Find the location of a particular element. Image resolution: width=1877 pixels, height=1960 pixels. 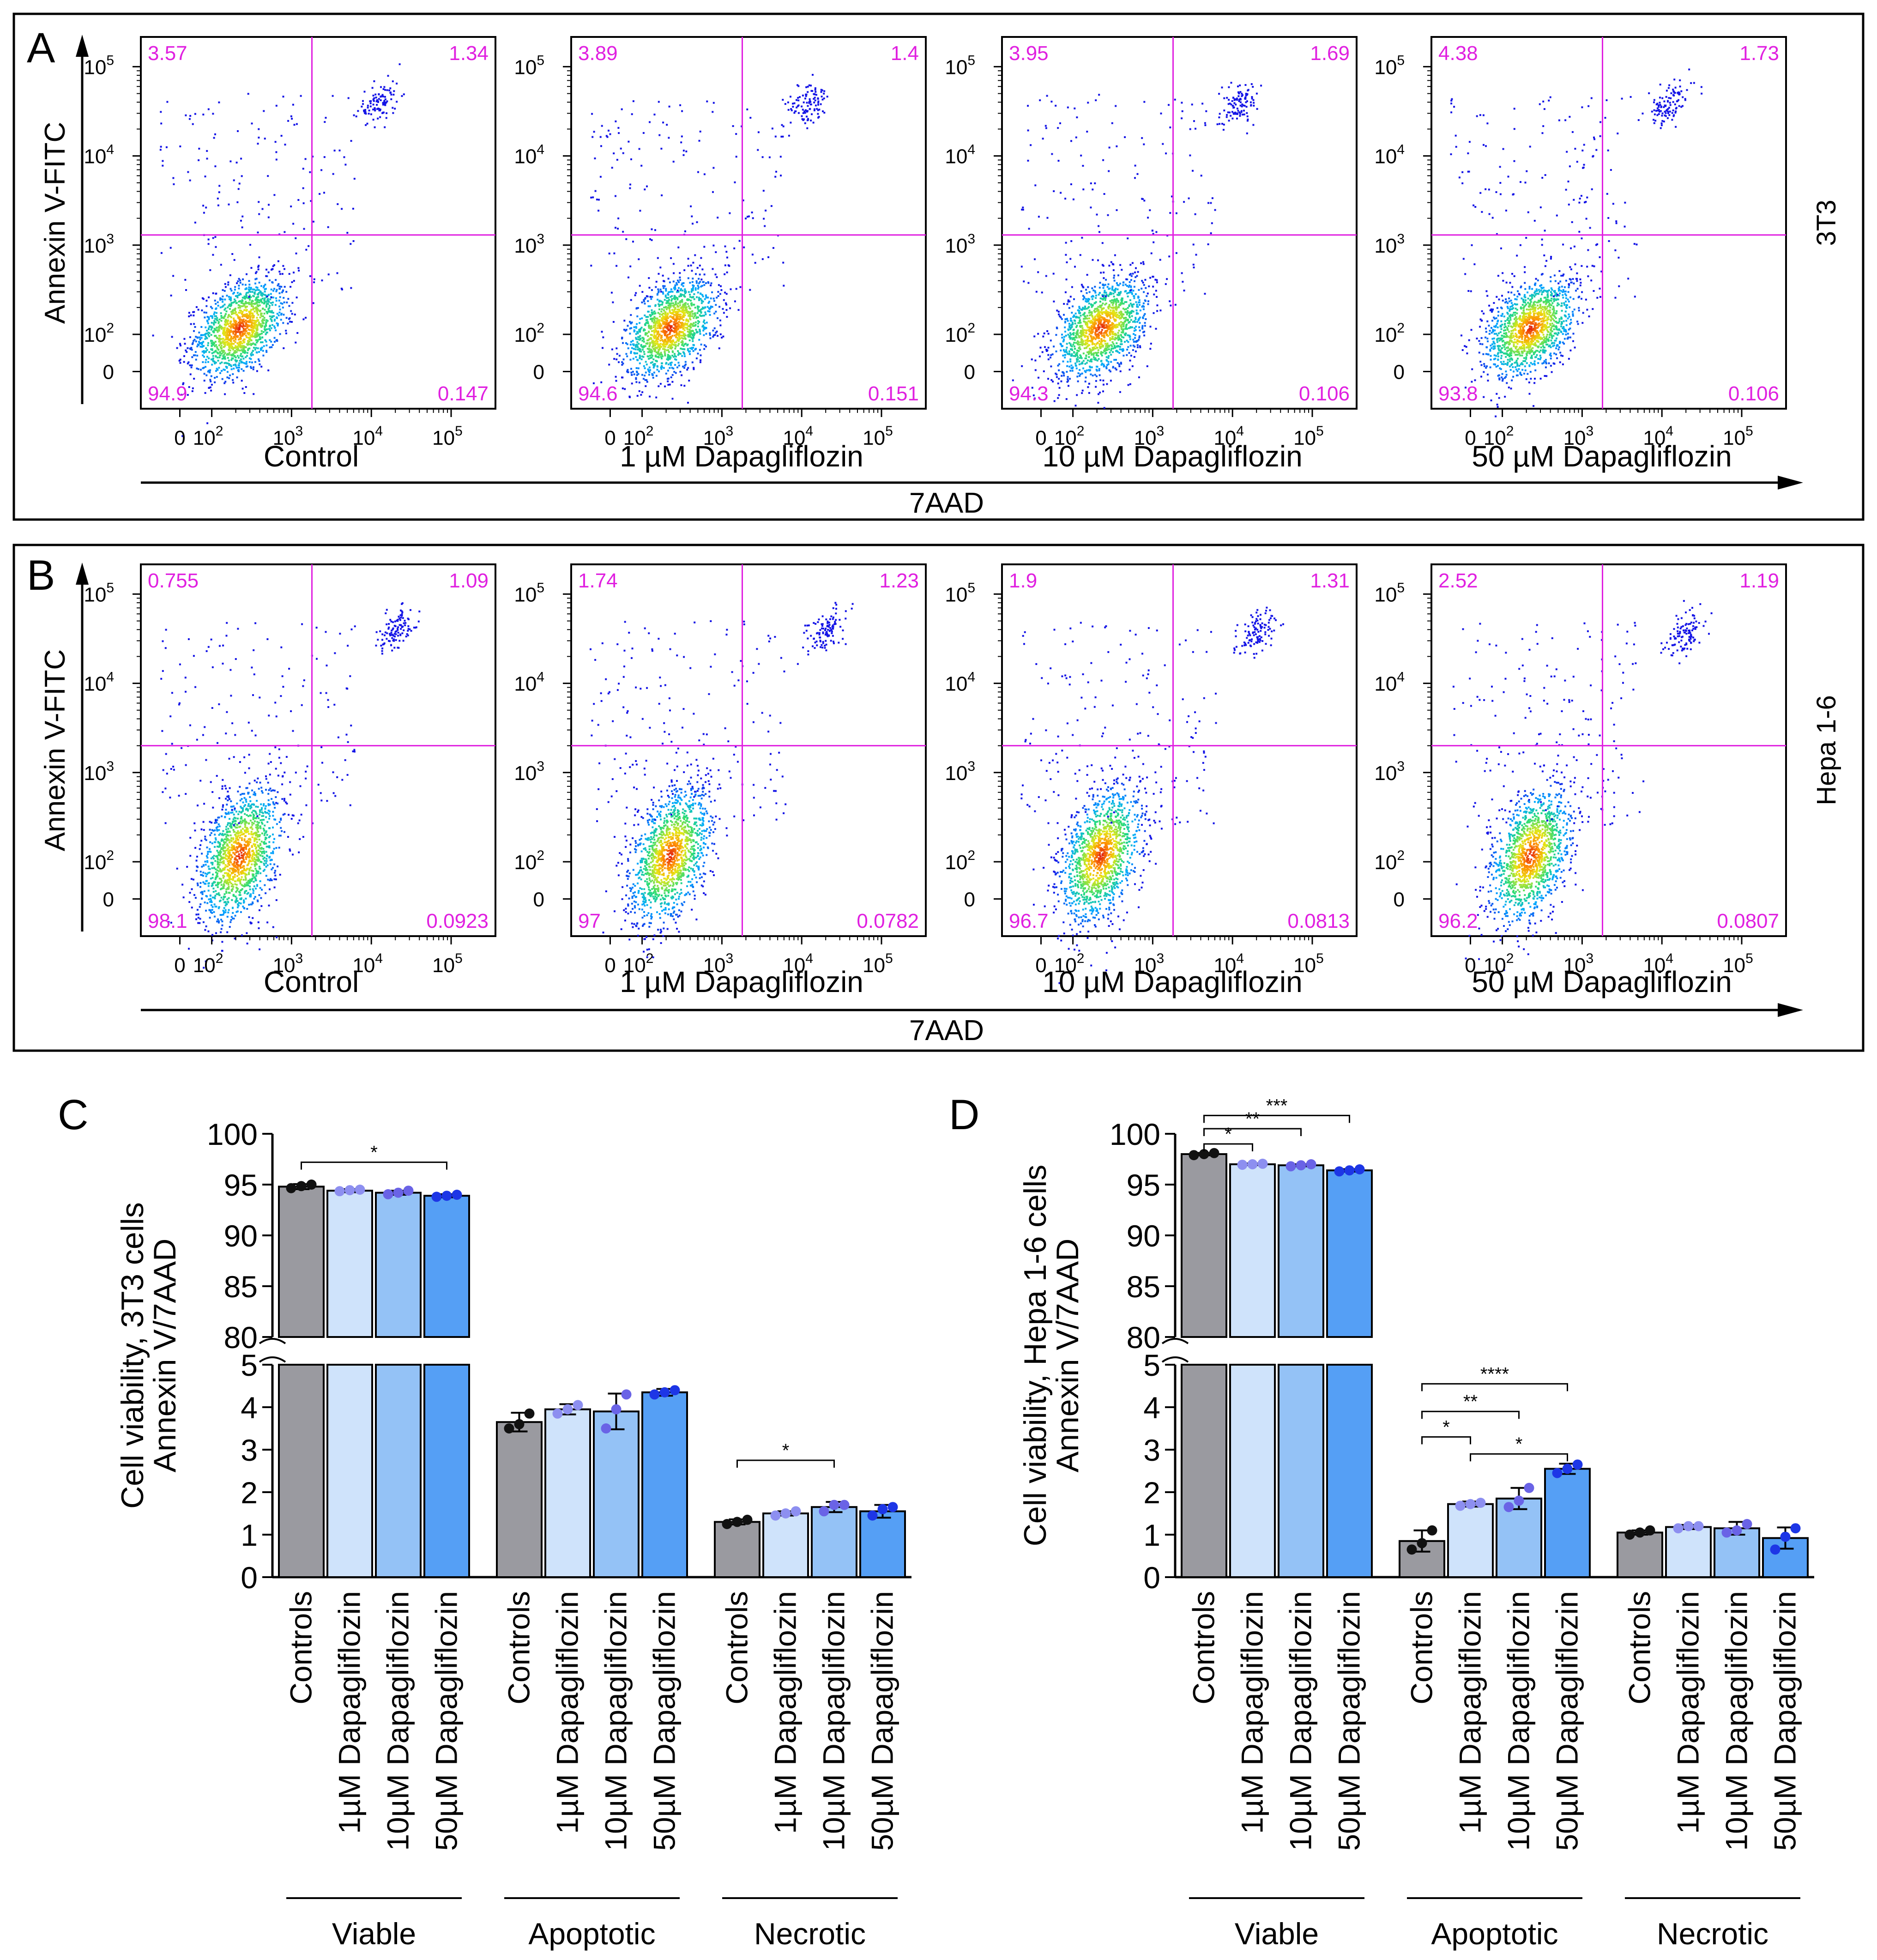

y-tick-label: 10³ is located at coordinates (960, 244).